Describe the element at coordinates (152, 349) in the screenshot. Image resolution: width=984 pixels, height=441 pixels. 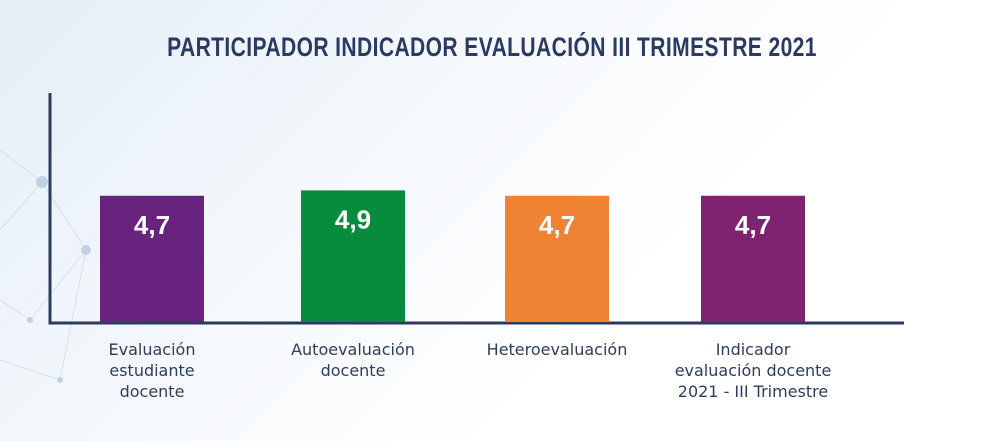
I see `category-label-line: Evaluación` at that location.